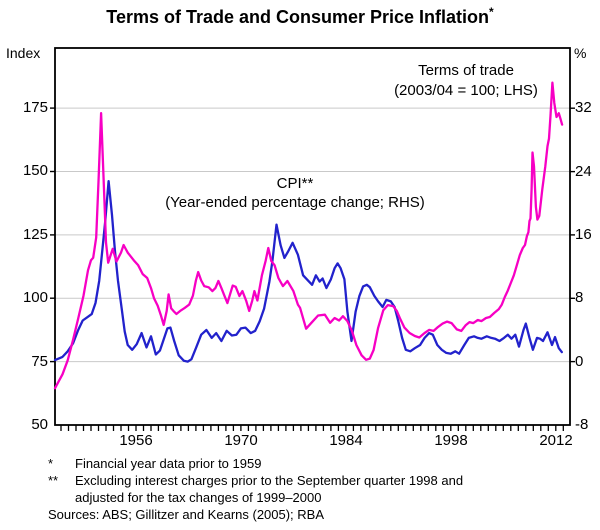 Image resolution: width=600 pixels, height=530 pixels. Describe the element at coordinates (295, 183) in the screenshot. I see `cpi-legend-label: CPI**` at that location.